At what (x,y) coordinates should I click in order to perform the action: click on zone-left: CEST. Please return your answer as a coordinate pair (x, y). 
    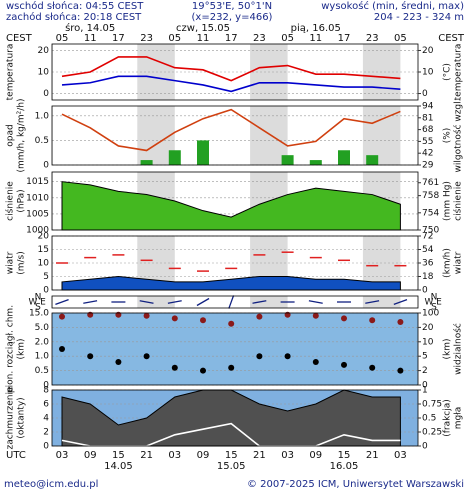
    Looking at the image, I should click on (19, 38).